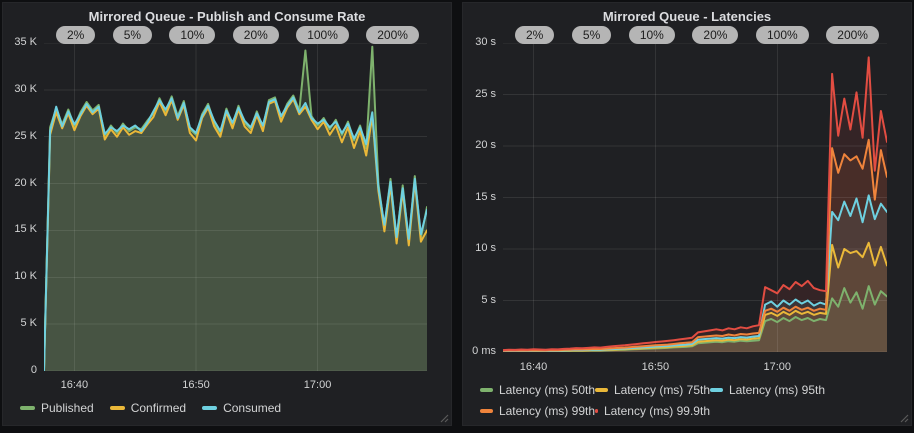 The height and width of the screenshot is (433, 914). I want to click on legend: Published Confirmed Consumed, so click(232, 411).